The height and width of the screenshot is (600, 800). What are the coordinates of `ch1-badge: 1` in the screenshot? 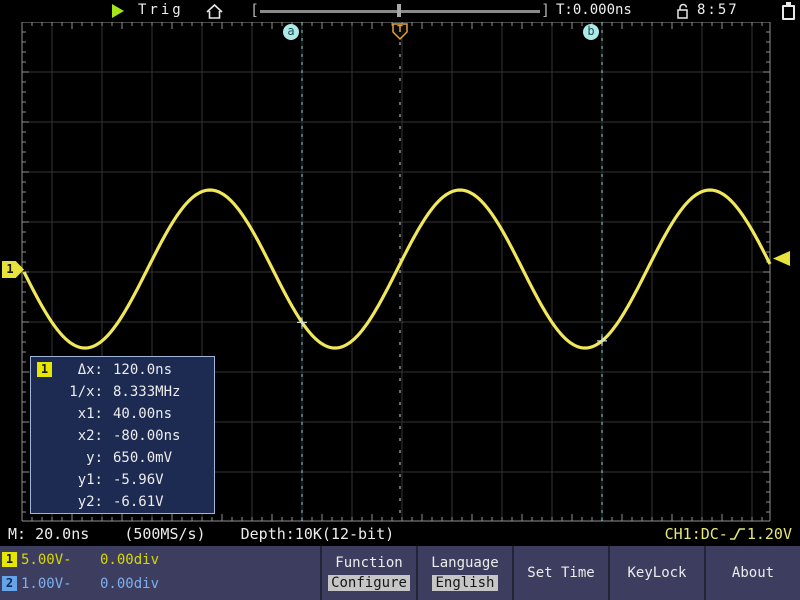 It's located at (9, 559).